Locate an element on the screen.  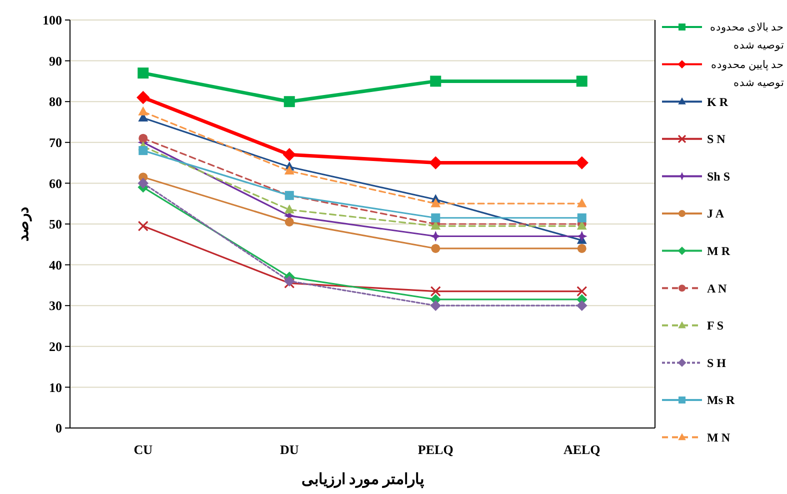
y-tick-label: 0 is located at coordinates (59, 428).